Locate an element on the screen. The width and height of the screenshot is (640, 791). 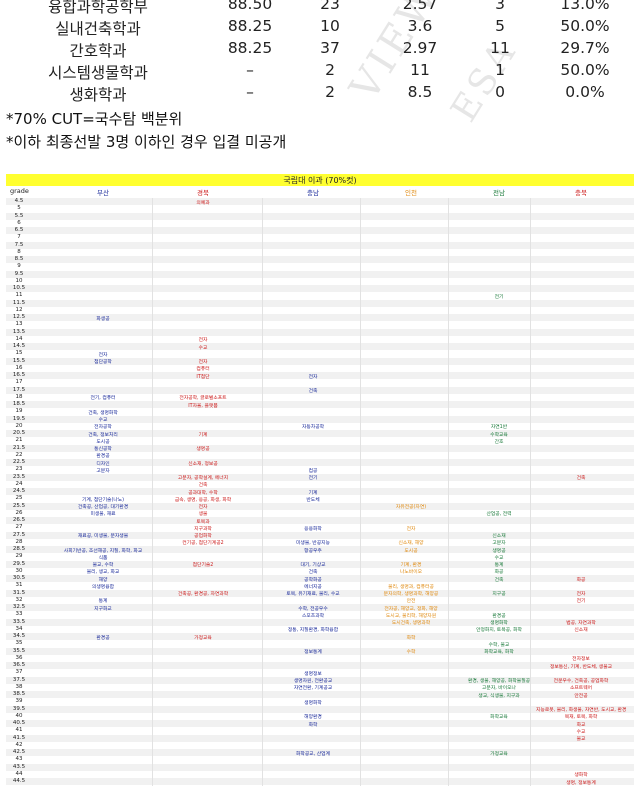
department-entry: 간호 is located at coordinates (499, 442).